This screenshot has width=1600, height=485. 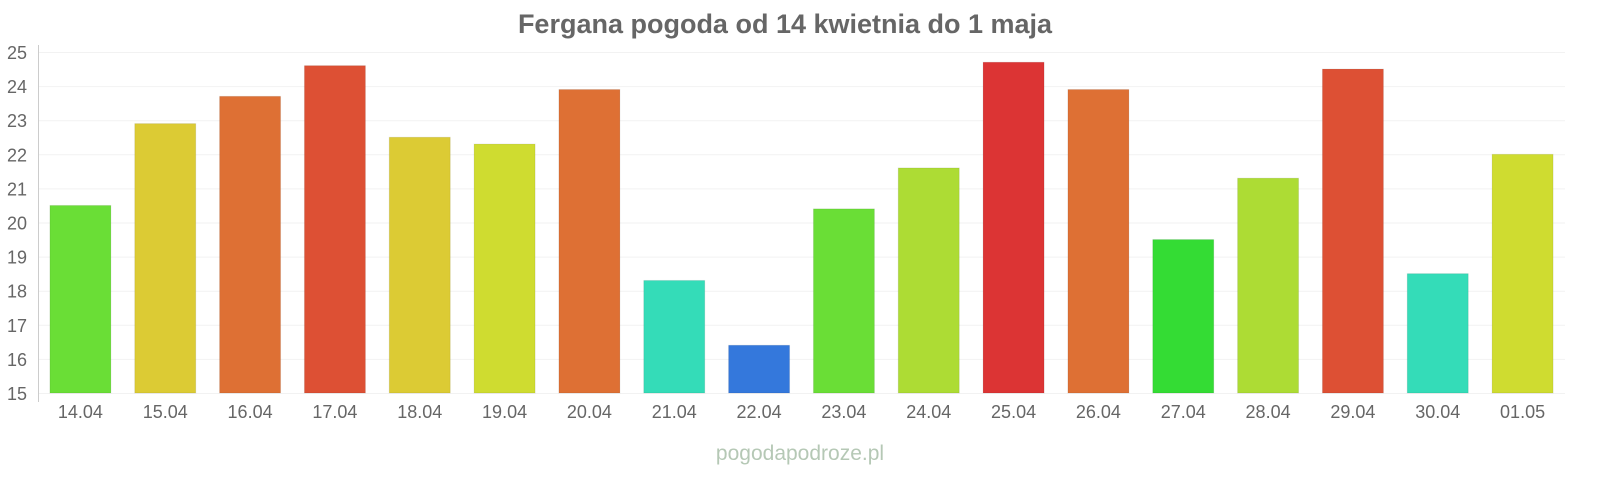 What do you see at coordinates (80, 412) in the screenshot?
I see `x-tick-label: 14.04` at bounding box center [80, 412].